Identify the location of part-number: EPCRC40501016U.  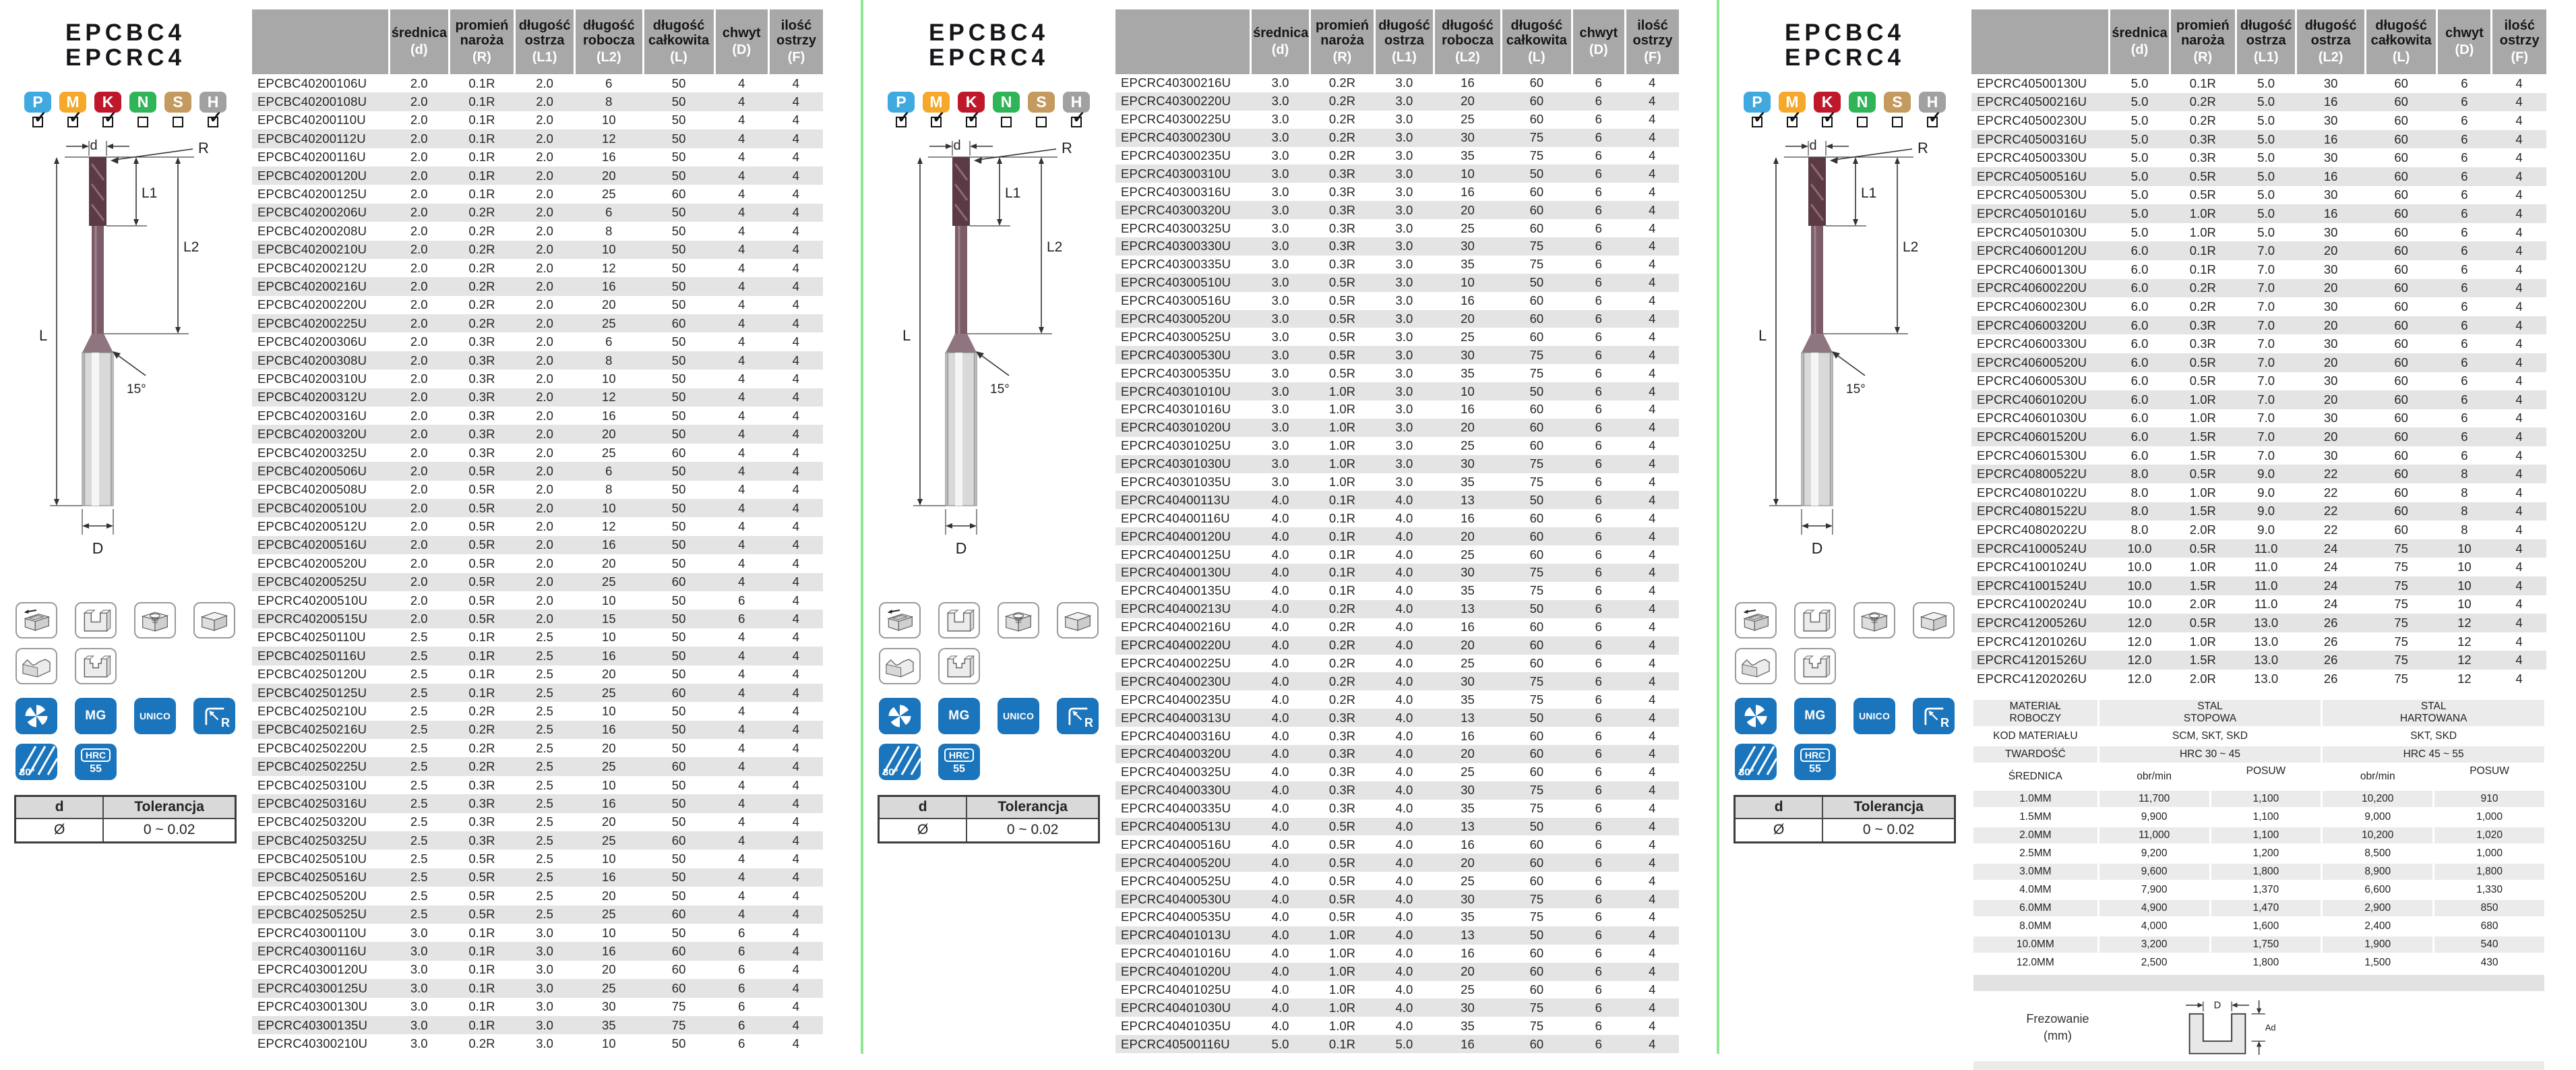
(2032, 213).